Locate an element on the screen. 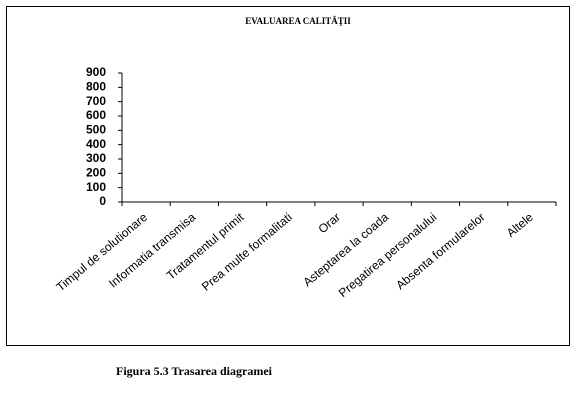 The image size is (576, 410). y-tick-label: 600 is located at coordinates (96, 115).